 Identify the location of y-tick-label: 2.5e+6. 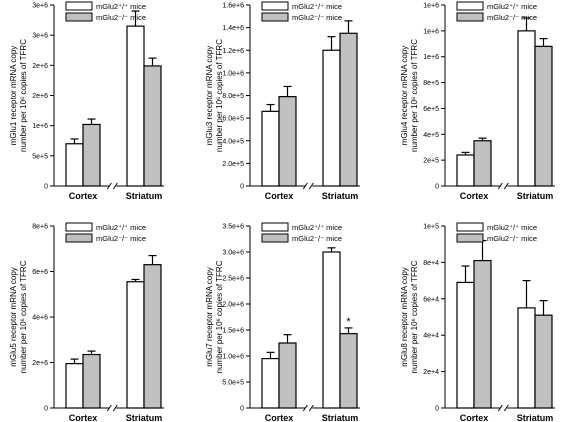
(233, 279).